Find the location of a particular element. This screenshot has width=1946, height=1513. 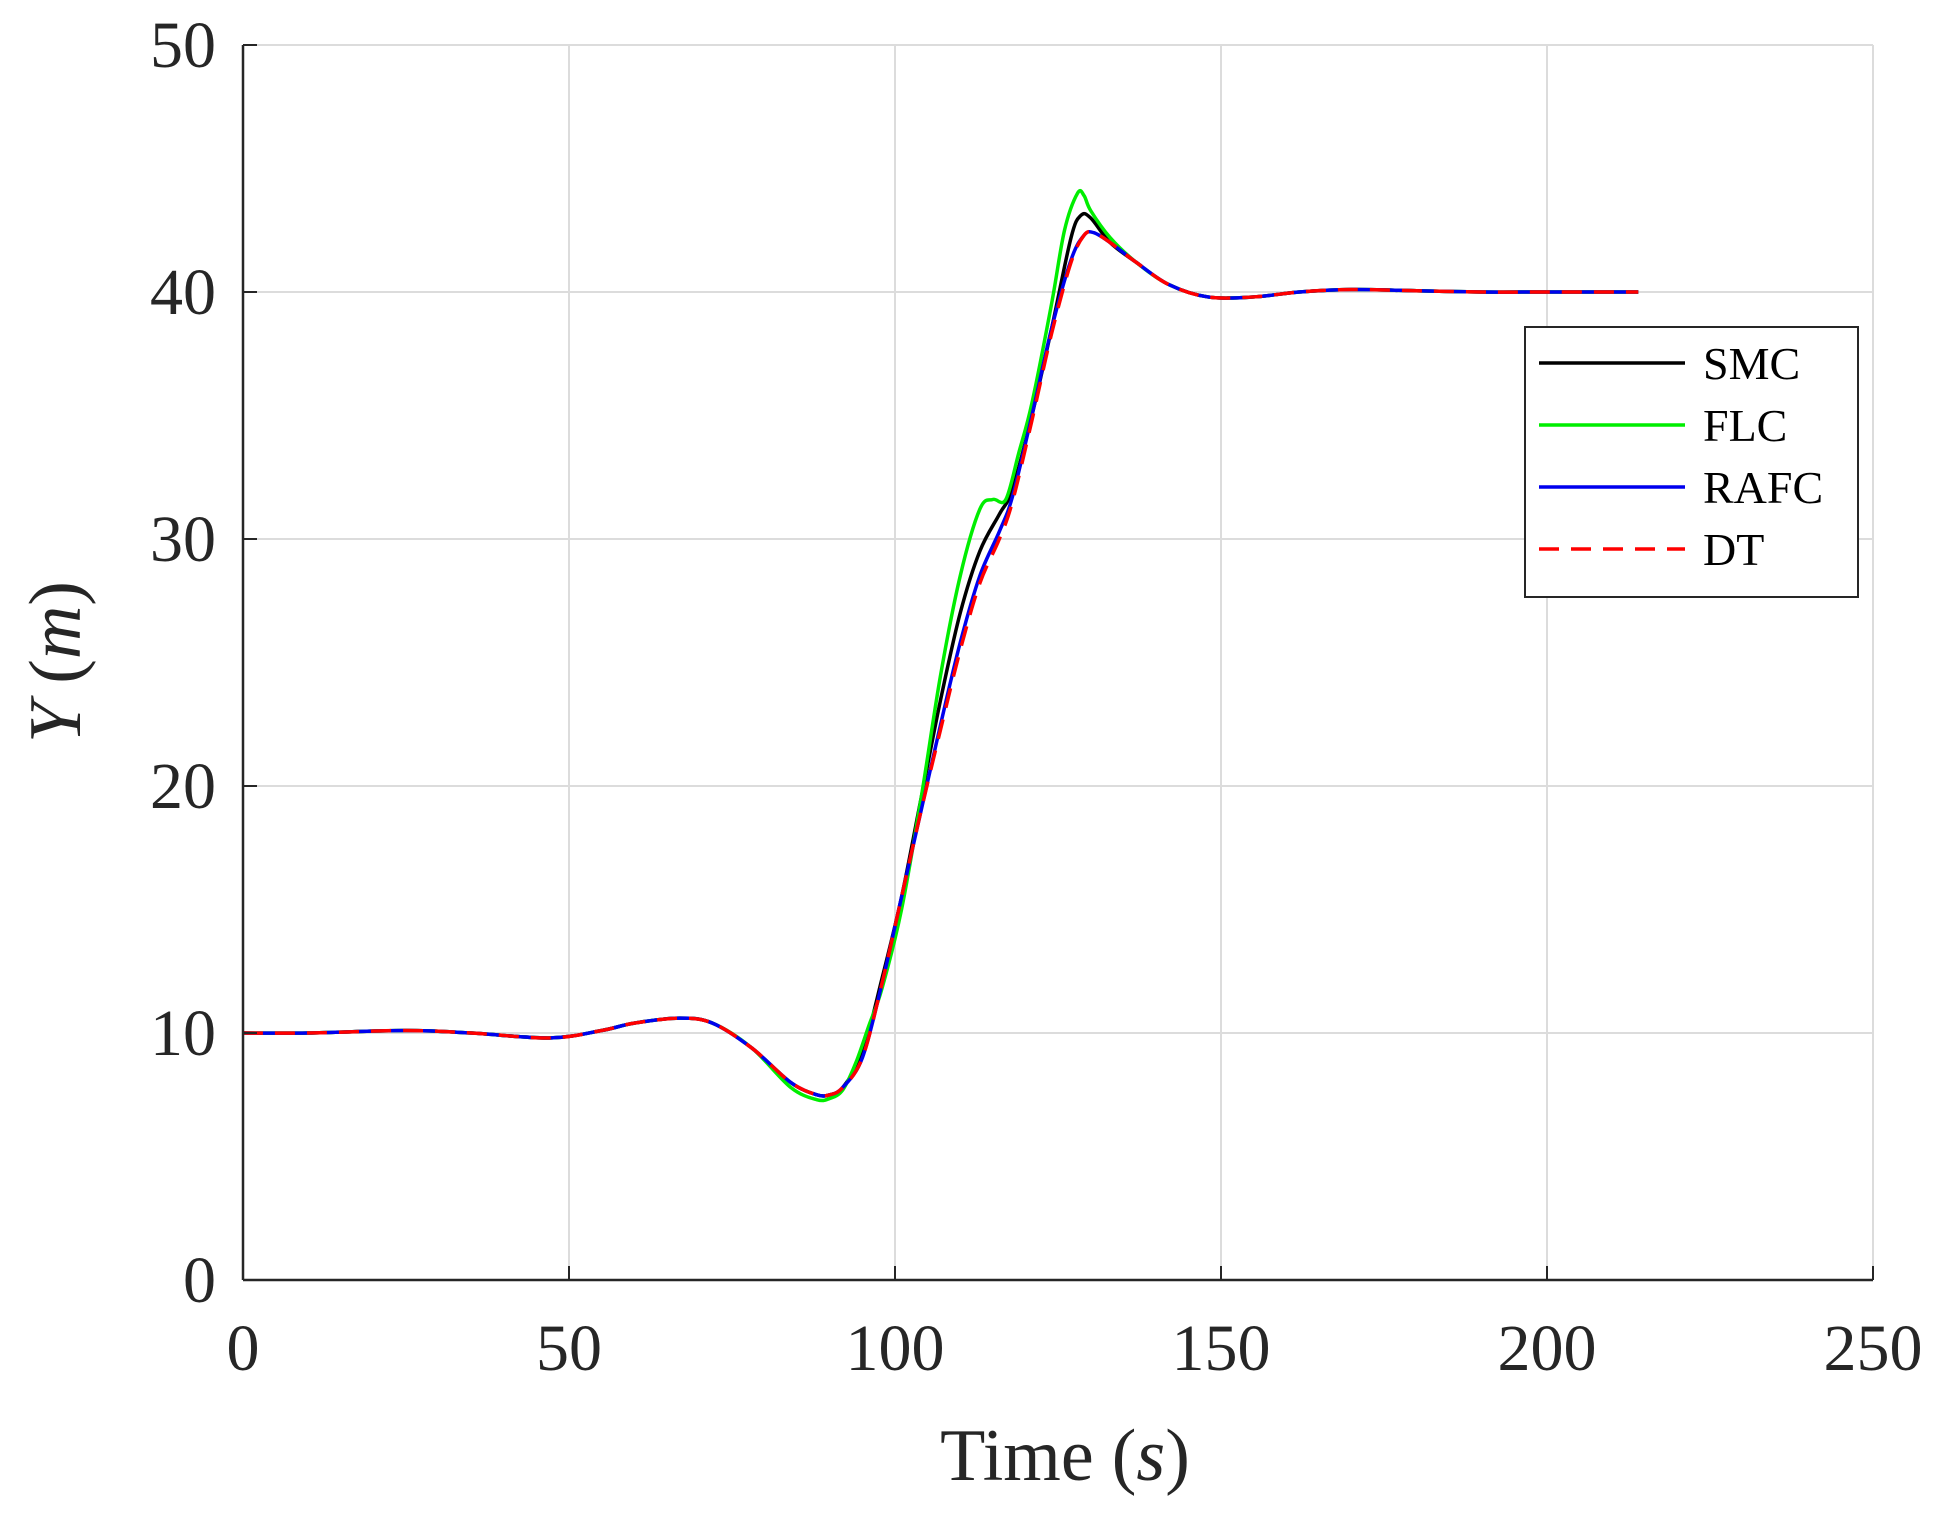

y-tick-label: 30 is located at coordinates (183, 539).